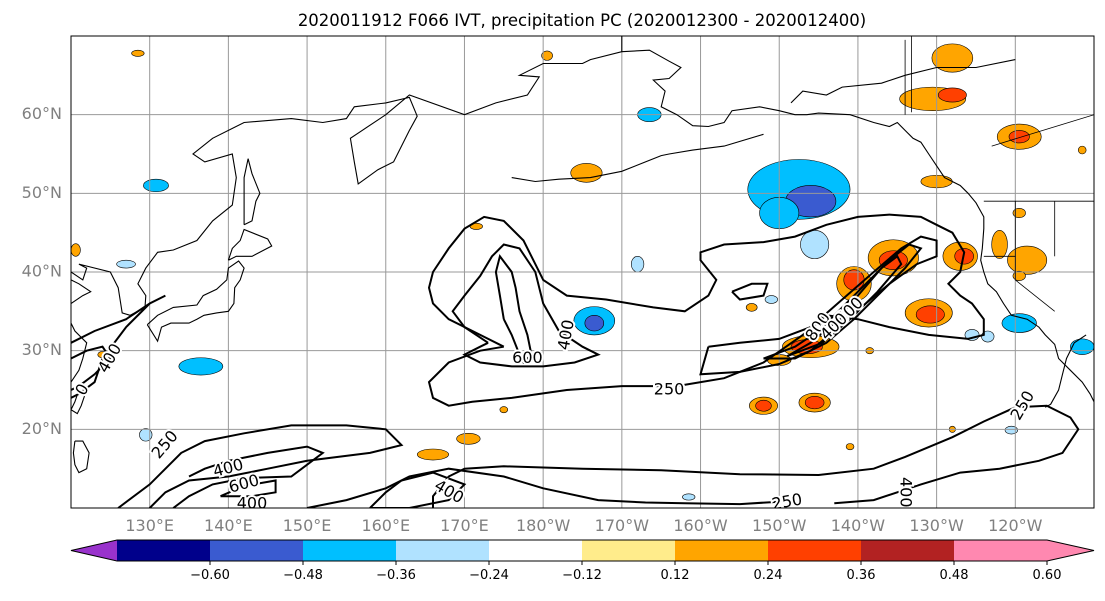 This screenshot has height=601, width=1105. I want to click on longitude-tick-label: 140°W, so click(858, 525).